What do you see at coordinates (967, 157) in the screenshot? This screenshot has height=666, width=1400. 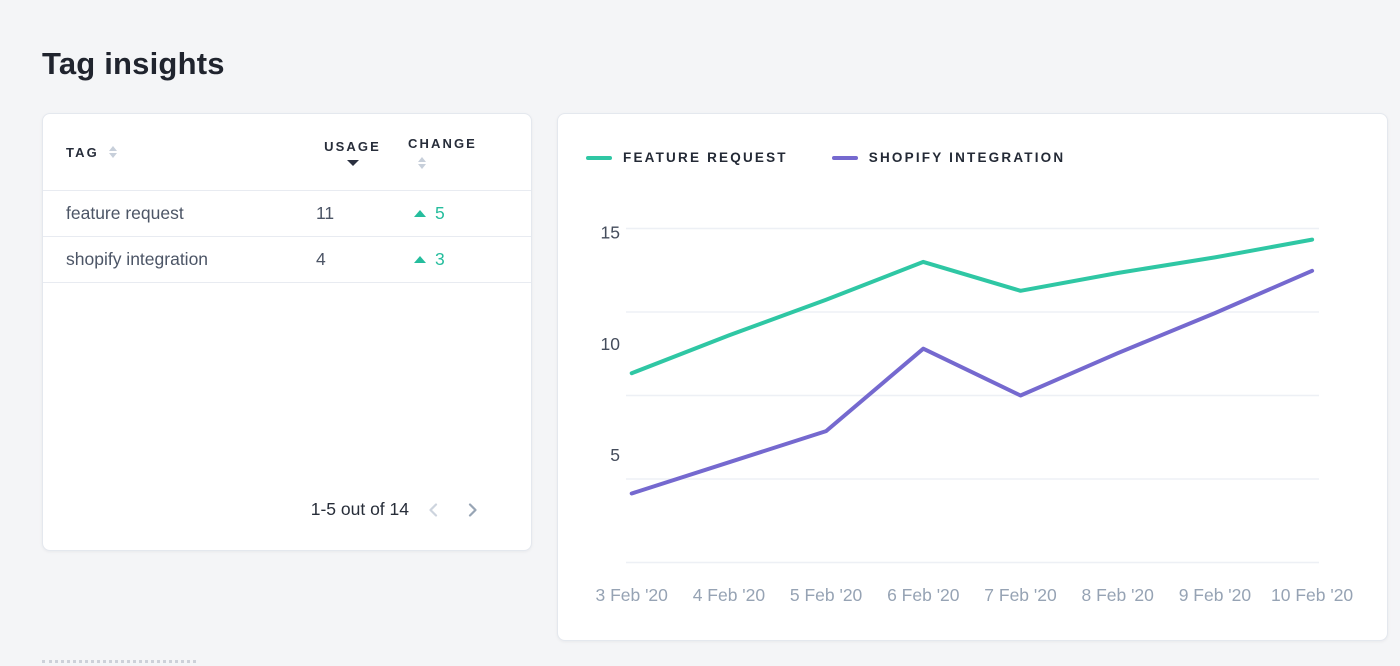 I see `legend-label: SHOPIFY INTEGRATION` at bounding box center [967, 157].